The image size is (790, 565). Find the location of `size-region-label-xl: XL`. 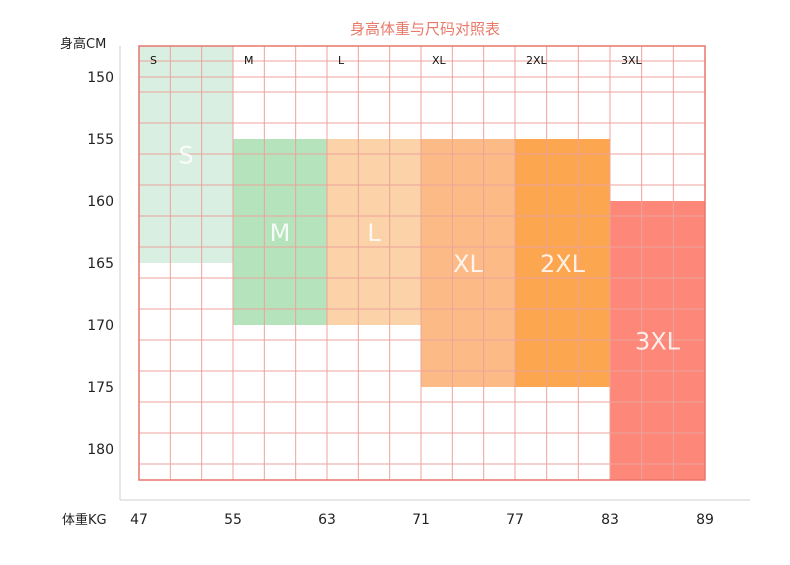

size-region-label-xl: XL is located at coordinates (468, 264).